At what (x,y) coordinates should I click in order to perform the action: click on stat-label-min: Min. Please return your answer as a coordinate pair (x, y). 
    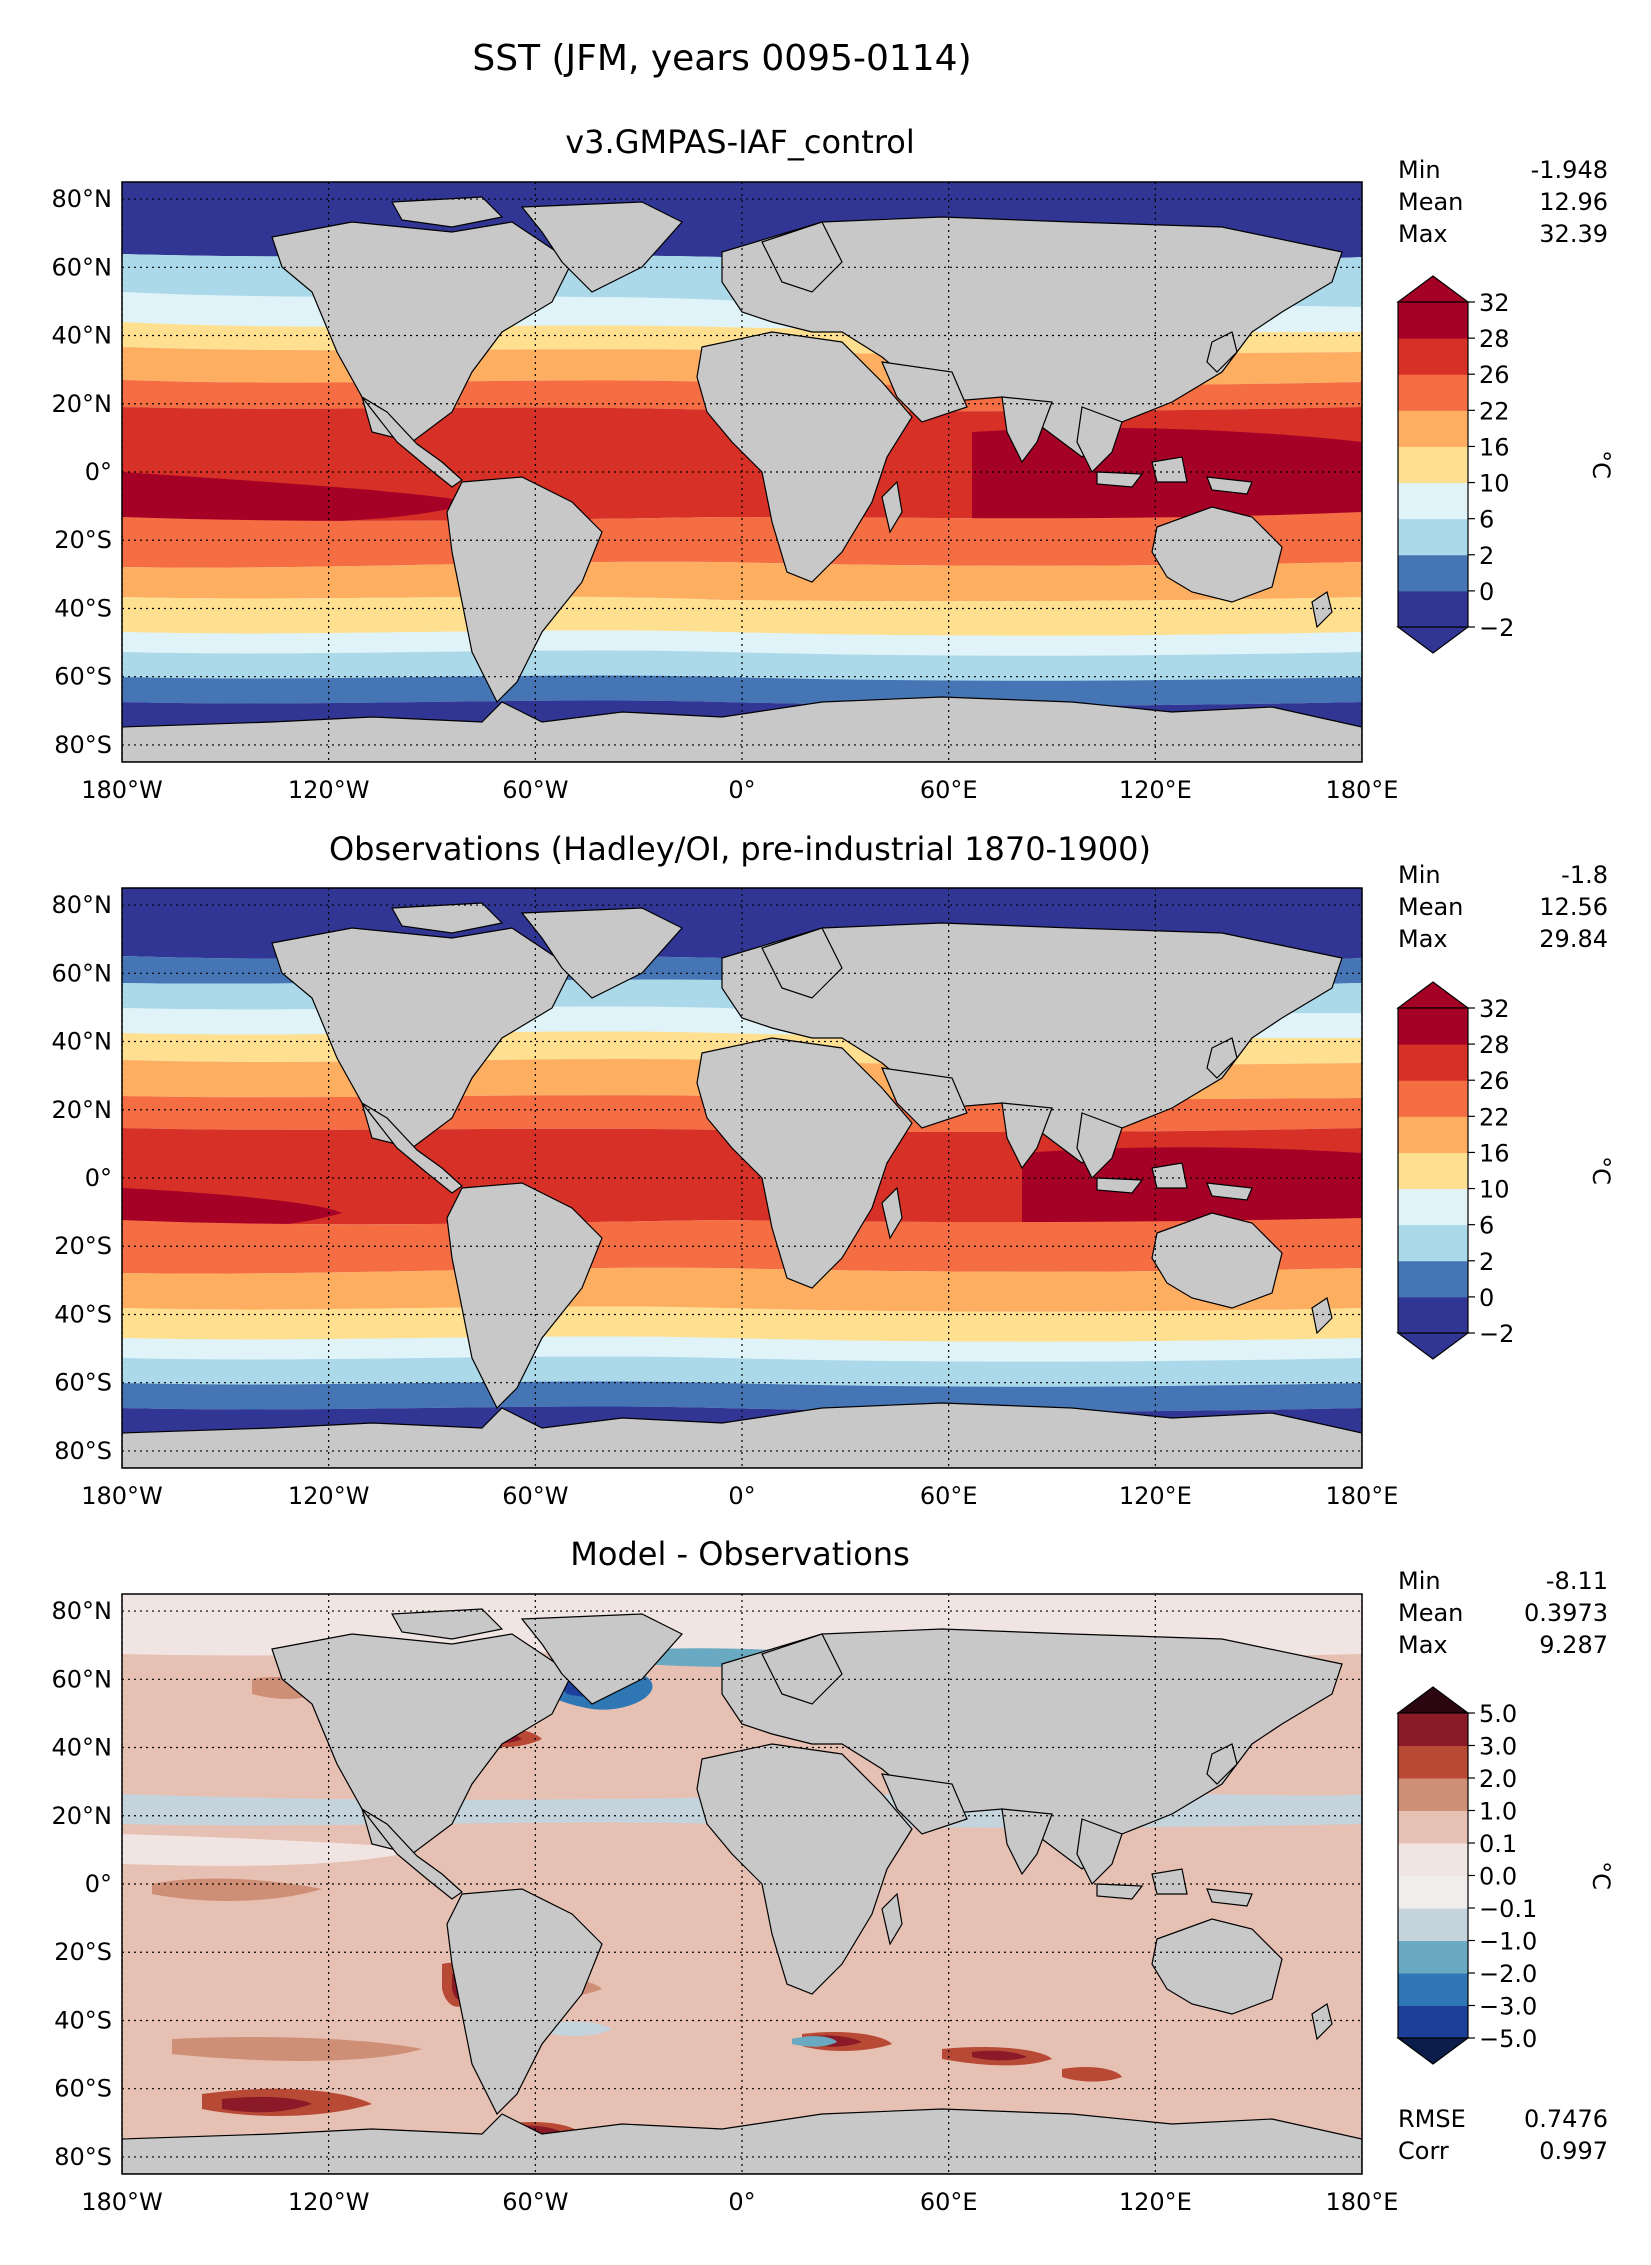
    Looking at the image, I should click on (1419, 875).